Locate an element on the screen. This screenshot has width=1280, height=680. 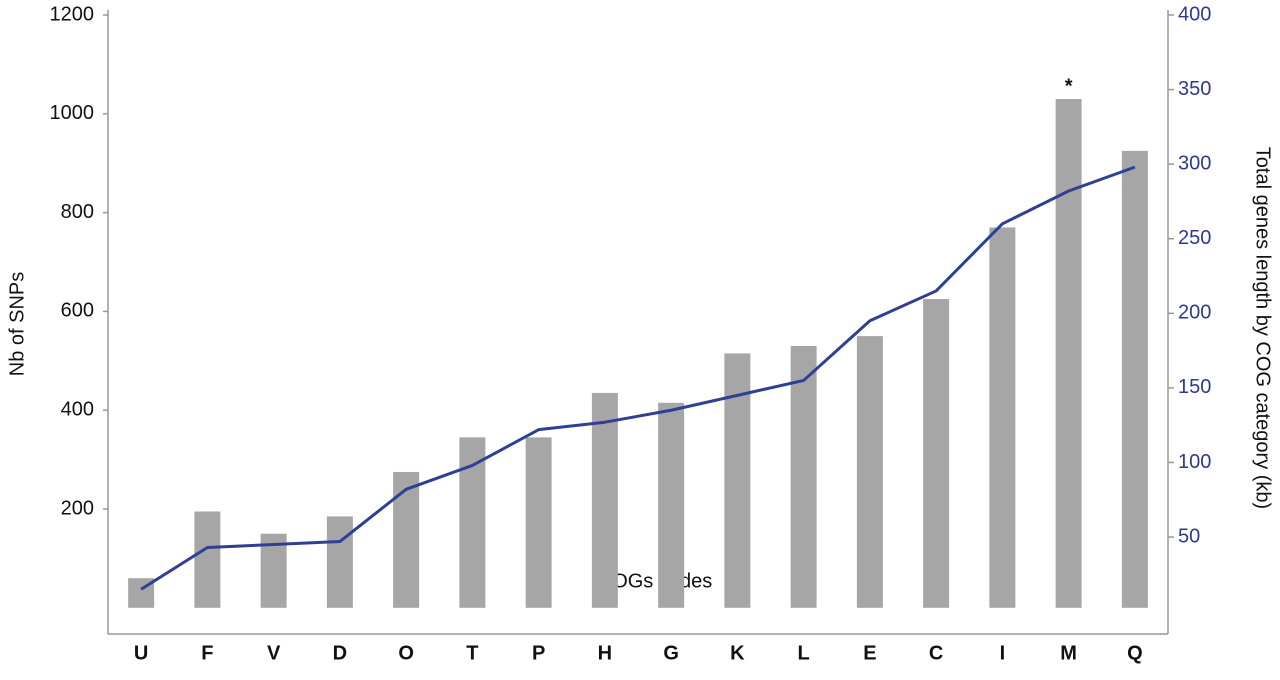
x-tick-label: U is located at coordinates (141, 653).